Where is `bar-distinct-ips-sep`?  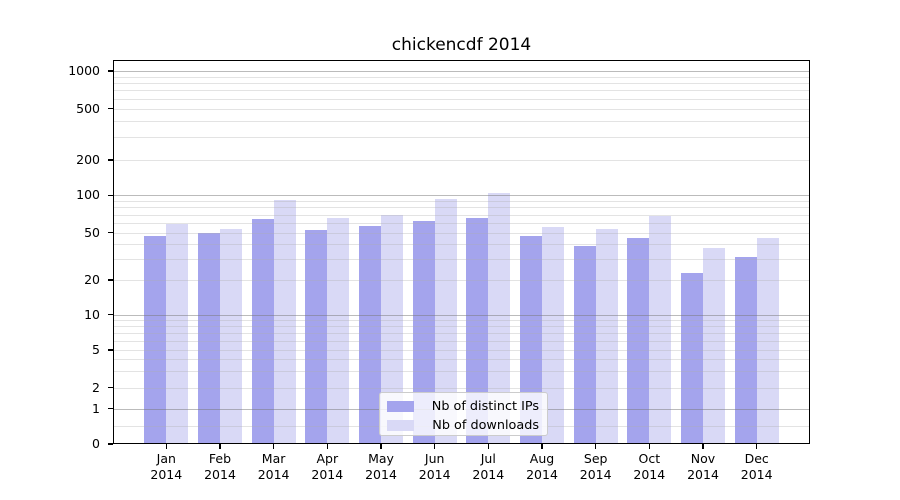
bar-distinct-ips-sep is located at coordinates (584, 344).